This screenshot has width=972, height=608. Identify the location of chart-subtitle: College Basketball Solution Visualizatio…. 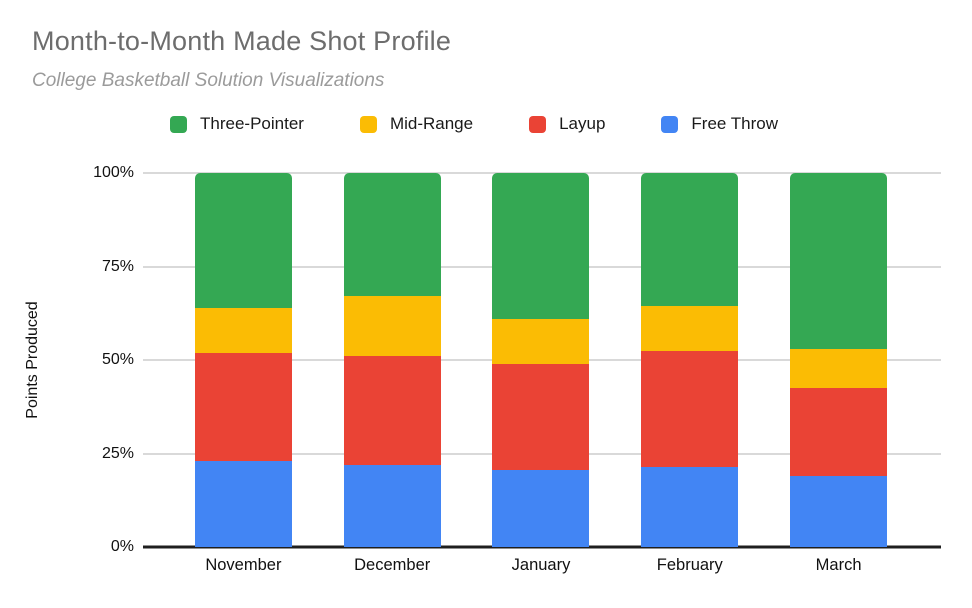
(208, 80).